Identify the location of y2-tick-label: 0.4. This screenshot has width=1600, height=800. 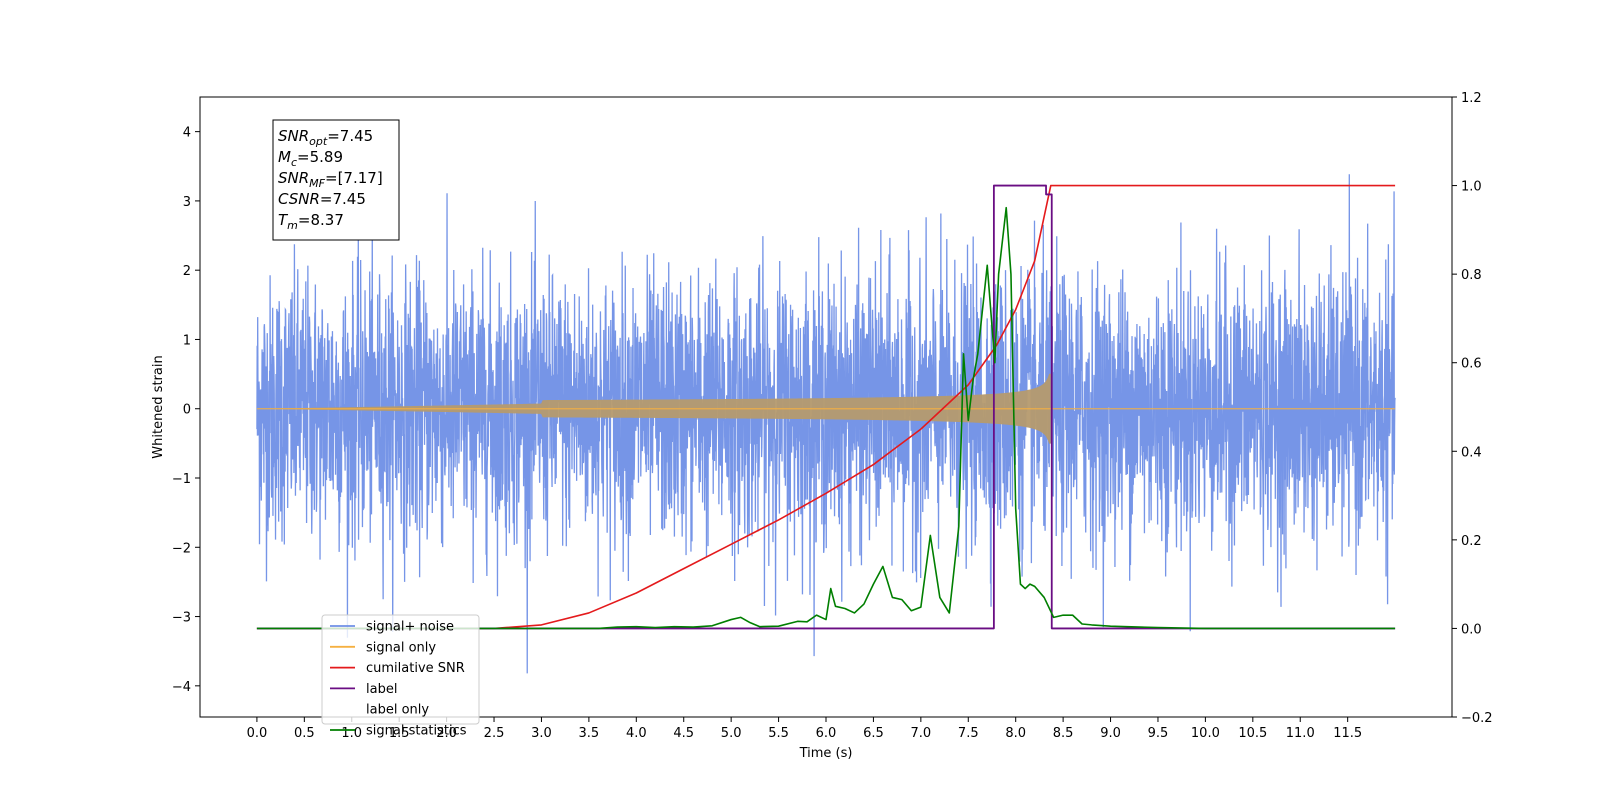
(1471, 452).